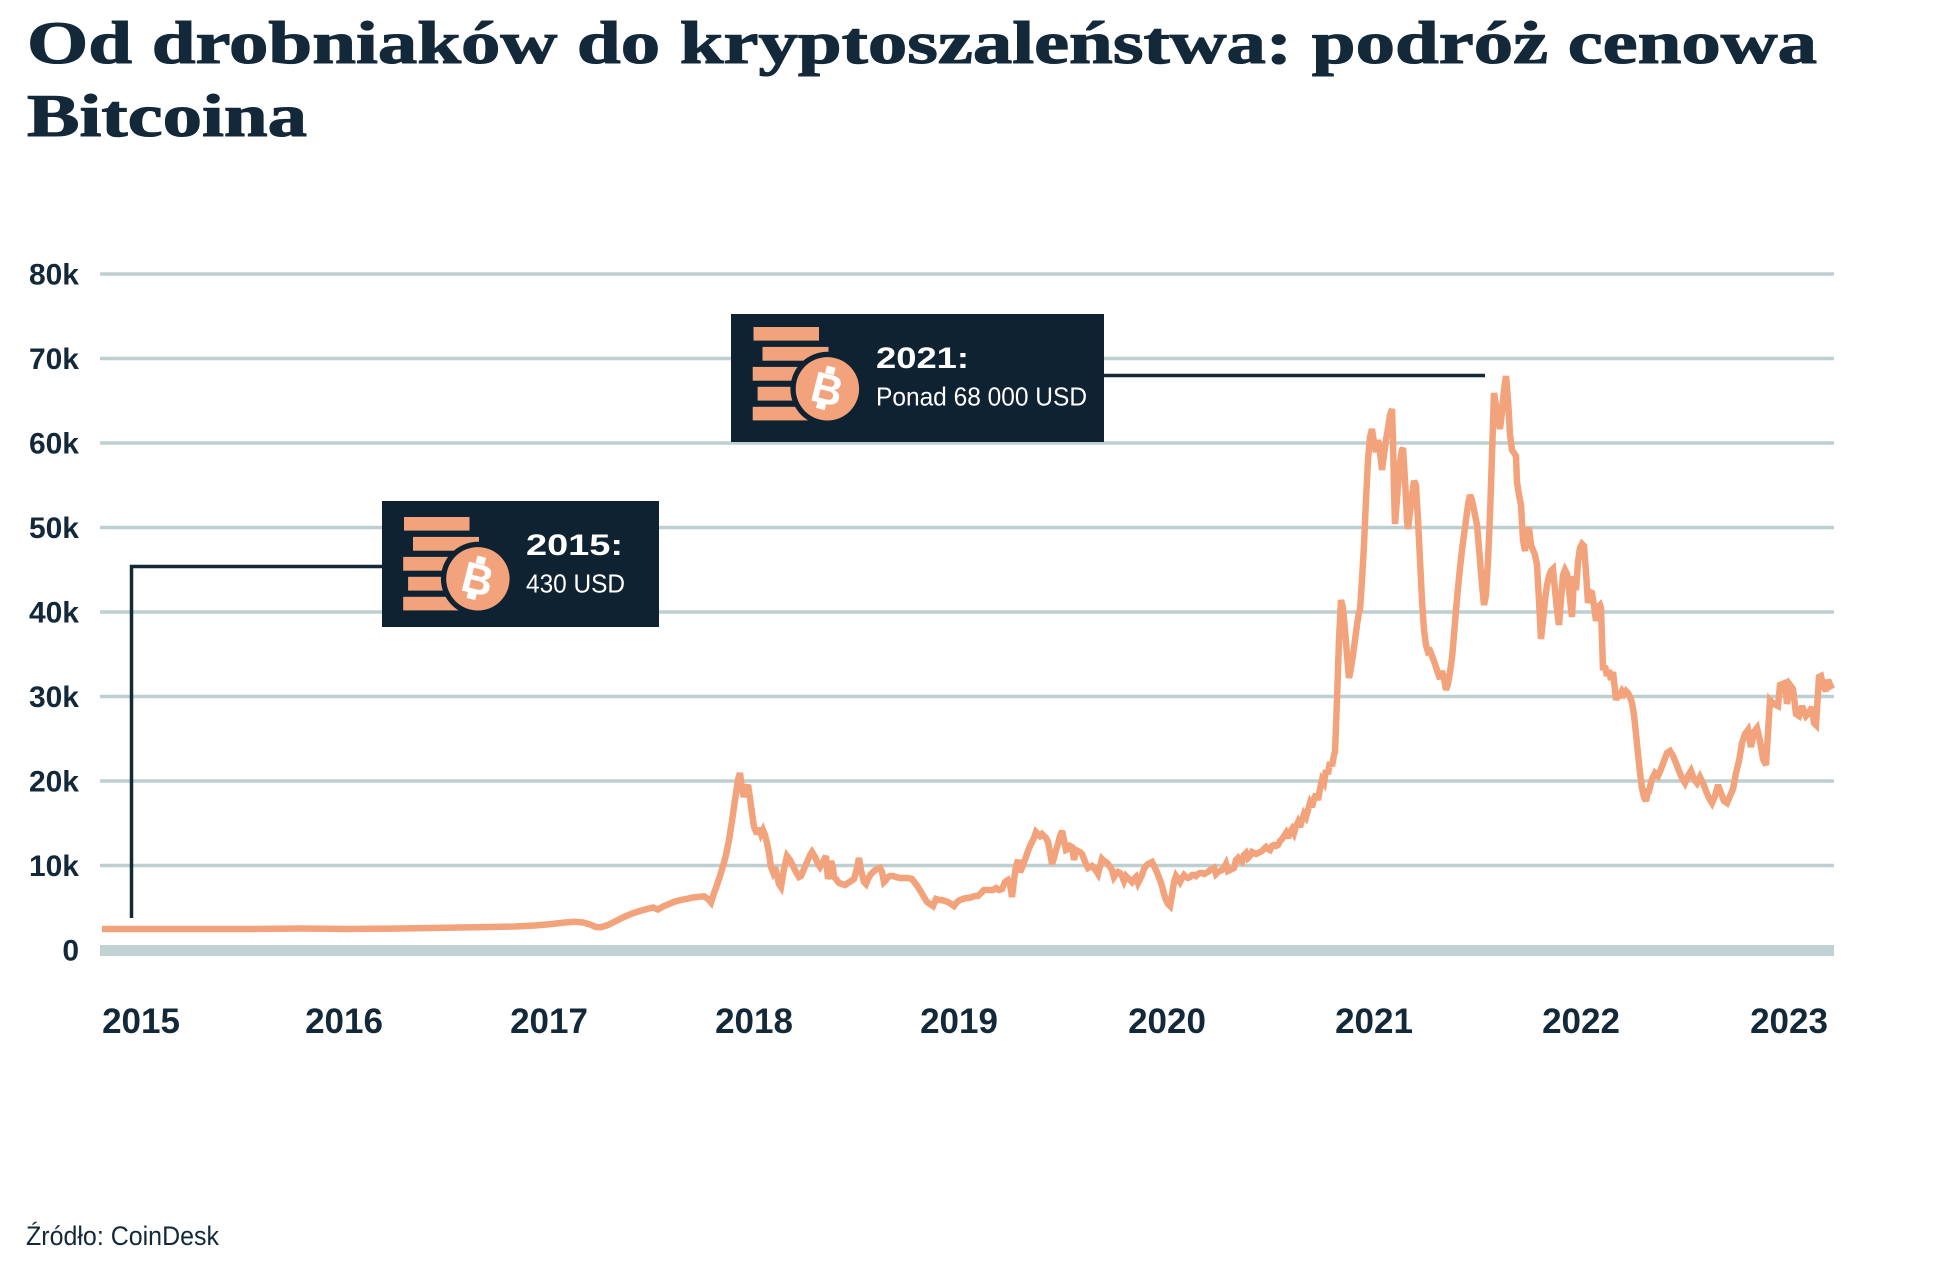 The width and height of the screenshot is (1940, 1271). What do you see at coordinates (574, 545) in the screenshot?
I see `svg-text: 2015:` at bounding box center [574, 545].